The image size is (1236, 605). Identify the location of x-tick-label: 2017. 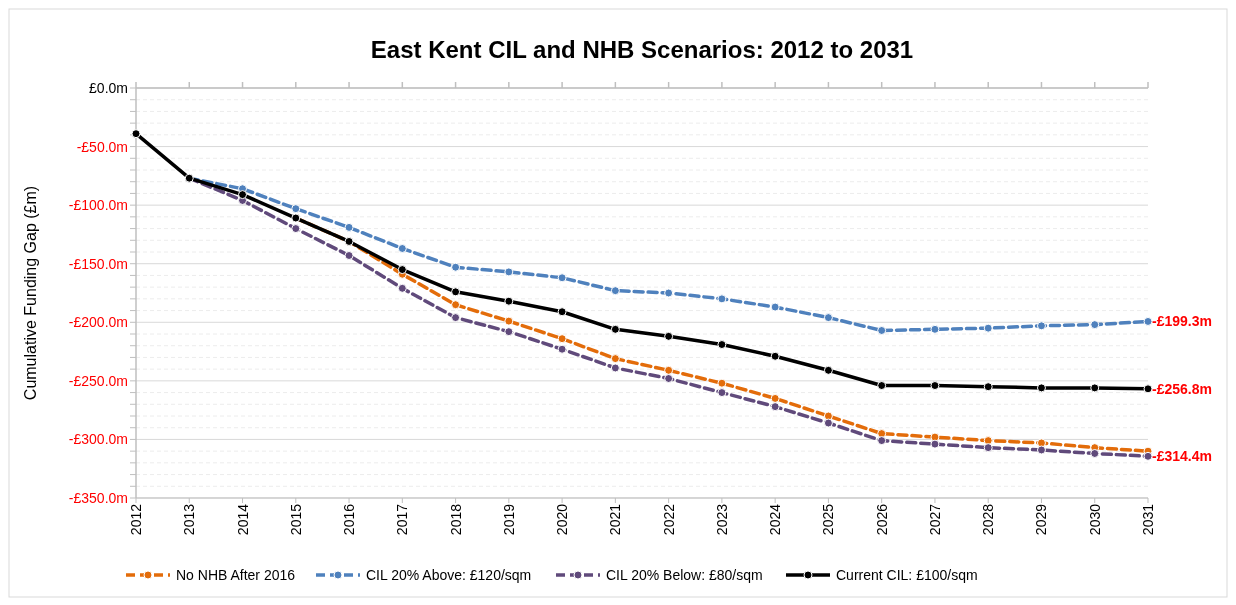
(402, 519).